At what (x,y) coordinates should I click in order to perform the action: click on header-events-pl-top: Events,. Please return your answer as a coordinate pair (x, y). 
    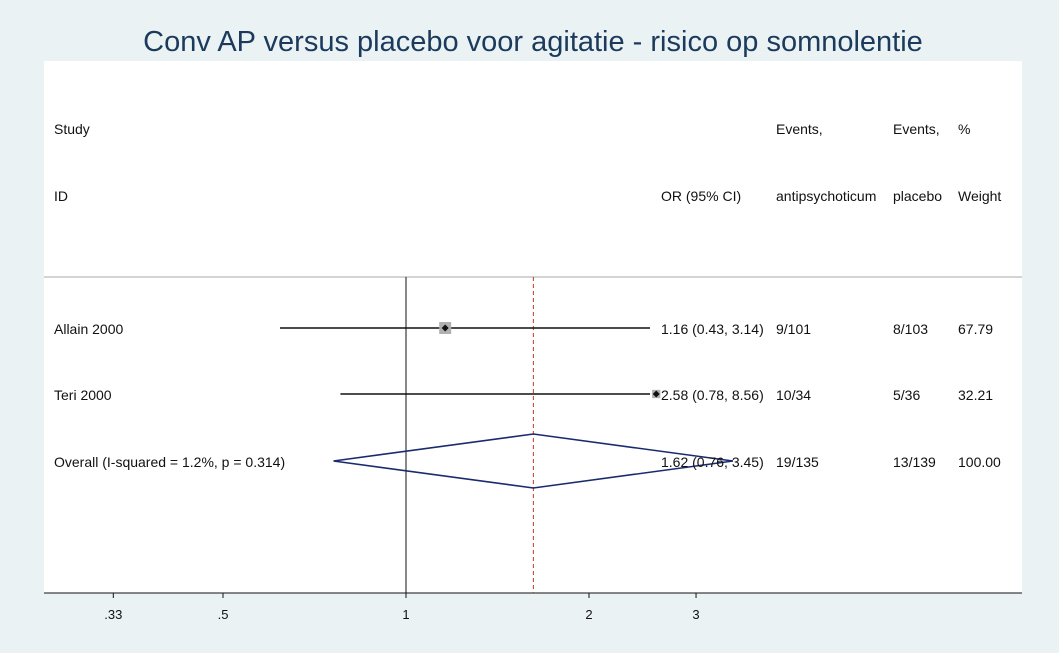
    Looking at the image, I should click on (916, 129).